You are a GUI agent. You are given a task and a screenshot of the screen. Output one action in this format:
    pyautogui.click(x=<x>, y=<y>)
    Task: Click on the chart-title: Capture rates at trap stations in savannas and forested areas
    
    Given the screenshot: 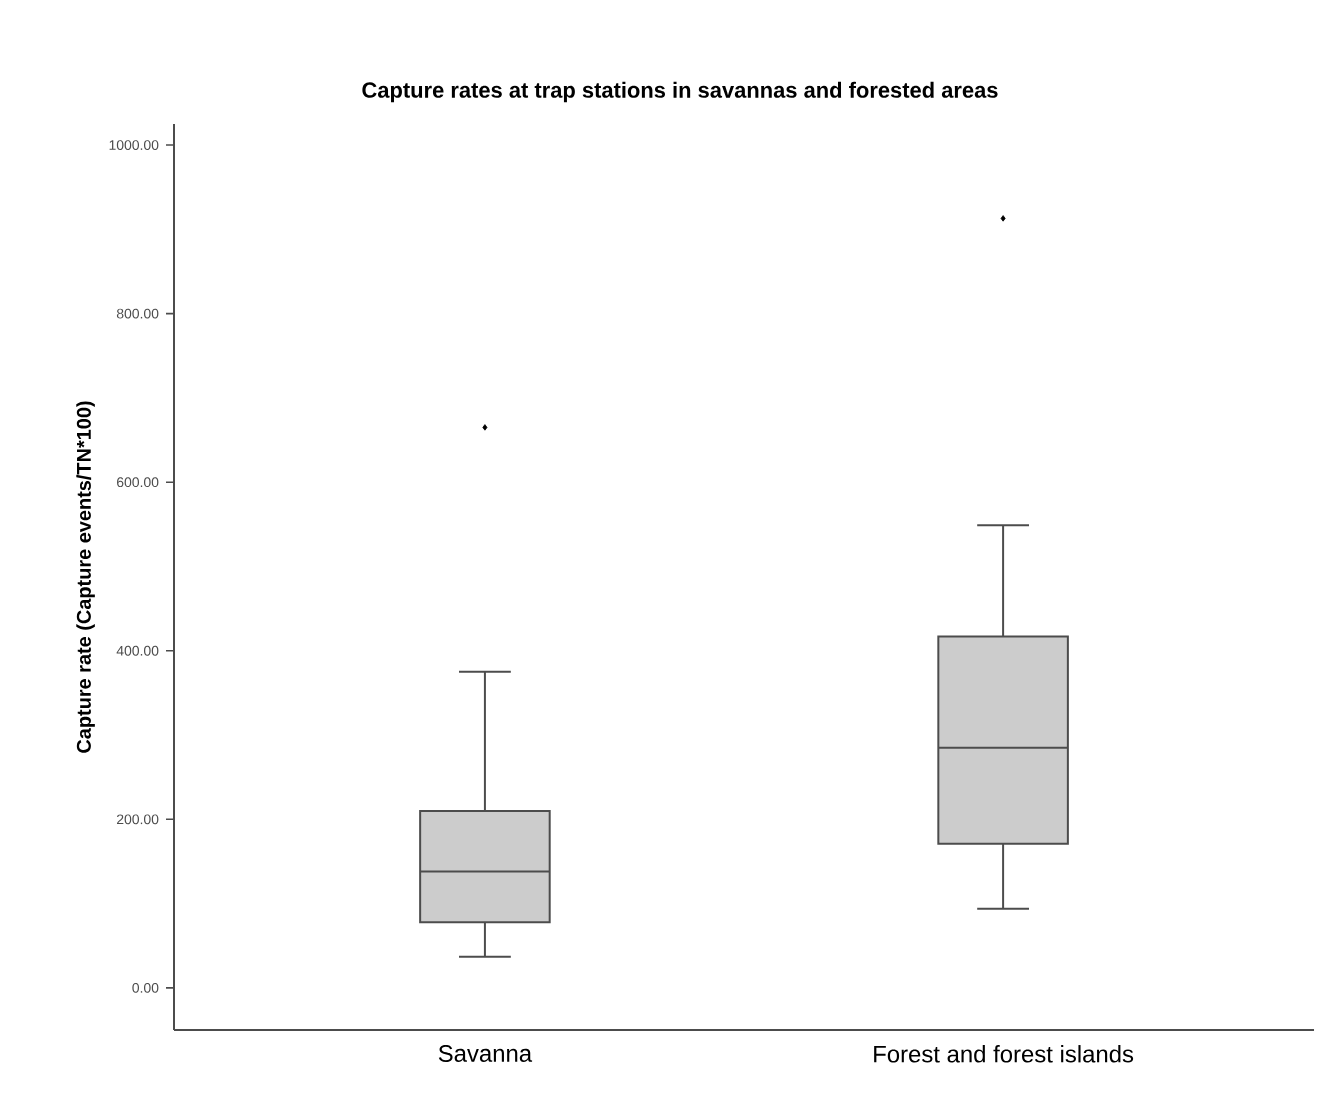 What is the action you would take?
    pyautogui.click(x=680, y=92)
    